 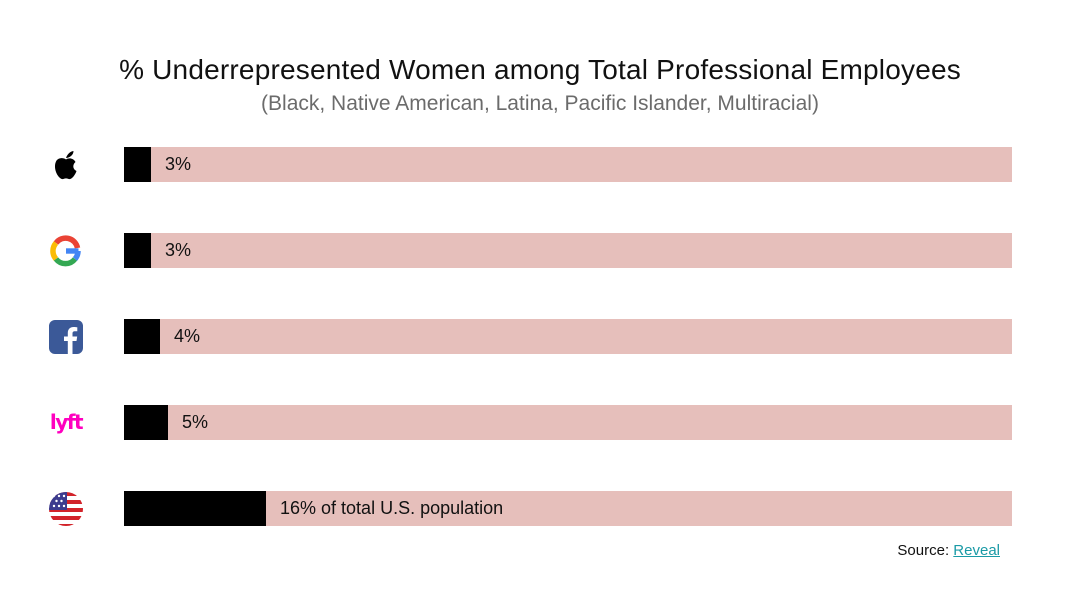 What do you see at coordinates (187, 336) in the screenshot?
I see `data-label: 4%` at bounding box center [187, 336].